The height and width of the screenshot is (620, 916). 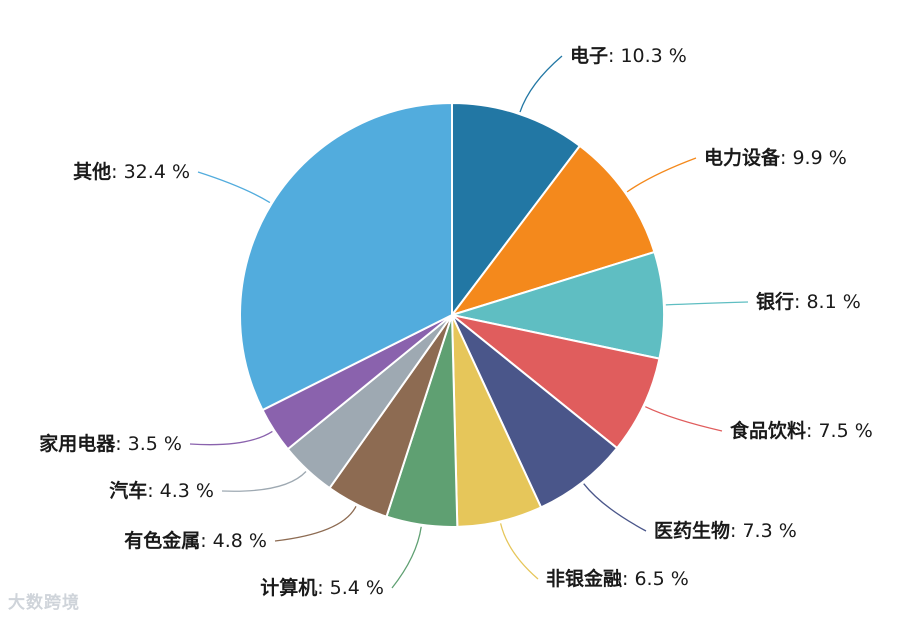 I want to click on slice-label-category: 非银金融, so click(x=584, y=578).